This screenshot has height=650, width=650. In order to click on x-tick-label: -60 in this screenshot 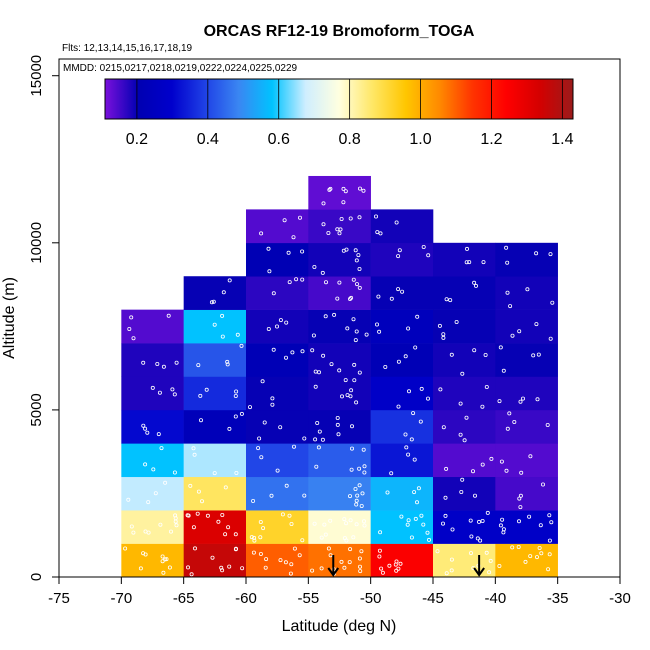, I will do `click(246, 598)`.